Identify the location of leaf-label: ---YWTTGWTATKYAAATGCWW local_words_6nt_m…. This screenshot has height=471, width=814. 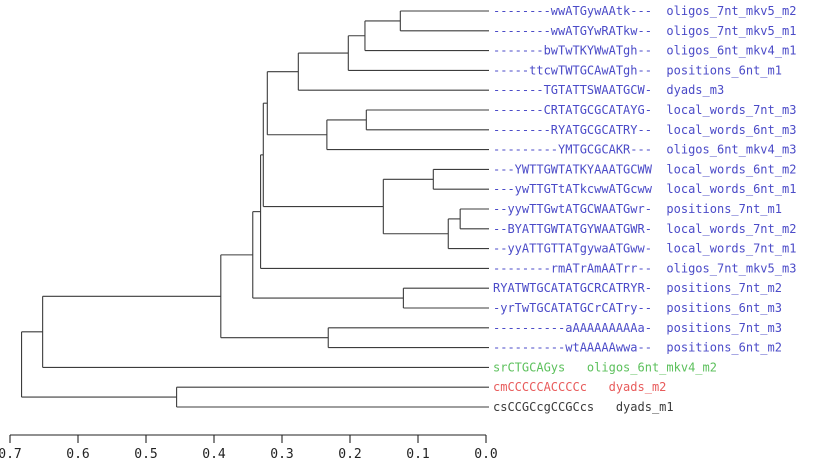
(644, 169).